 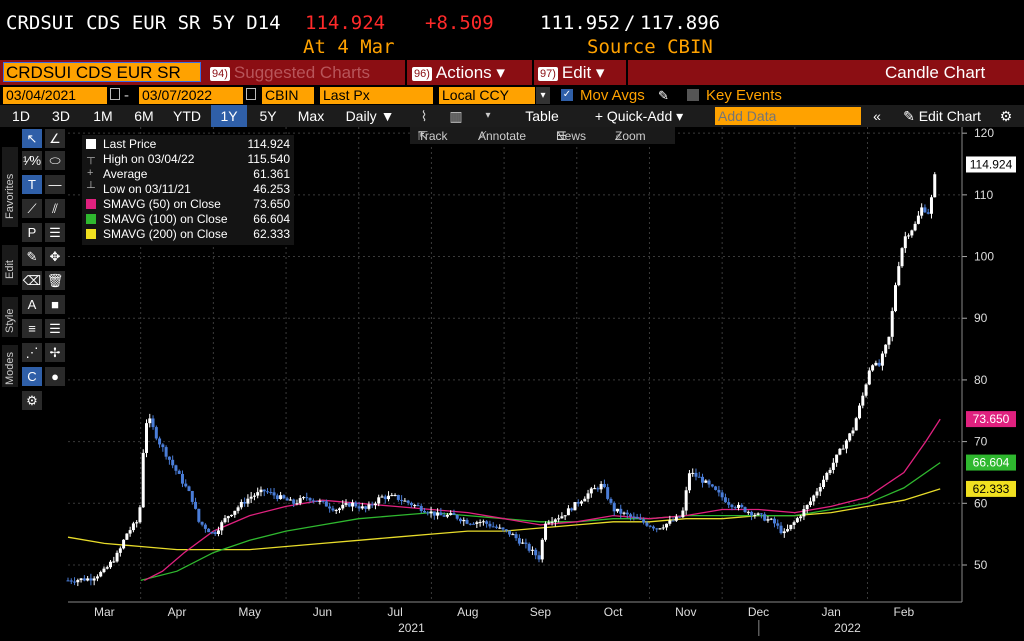 What do you see at coordinates (55, 376) in the screenshot?
I see `palette-icon: ●` at bounding box center [55, 376].